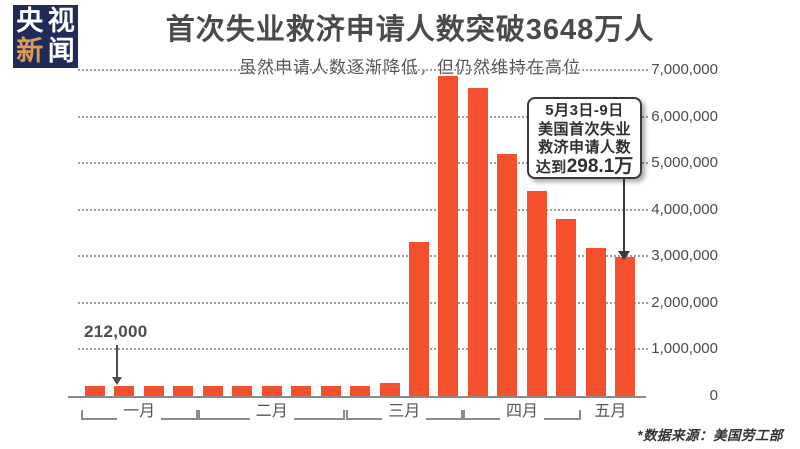  I want to click on month-bracket-二月: 二月, so click(272, 412).